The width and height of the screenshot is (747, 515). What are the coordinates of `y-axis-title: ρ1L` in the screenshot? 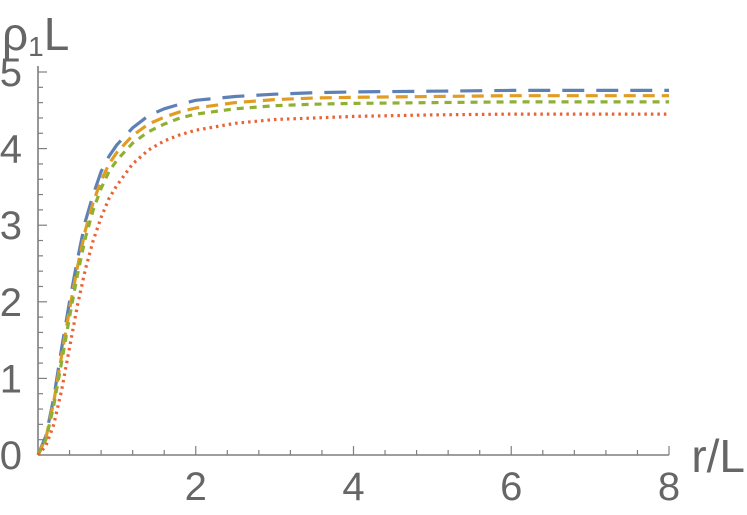 It's located at (35, 35).